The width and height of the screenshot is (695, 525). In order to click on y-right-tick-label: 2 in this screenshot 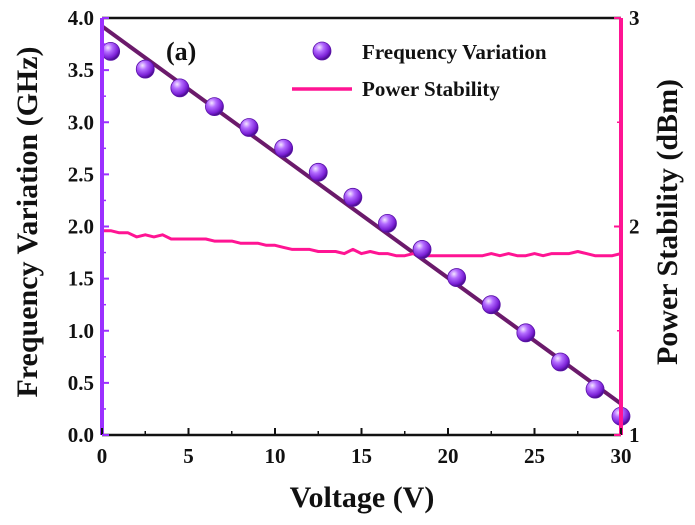, I will do `click(634, 227)`.